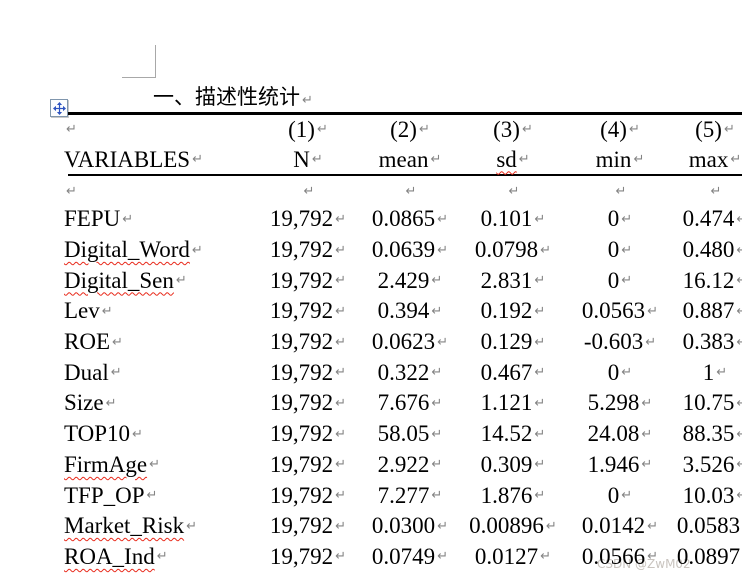  I want to click on cell-mean: 7.277 ↵, so click(410, 495).